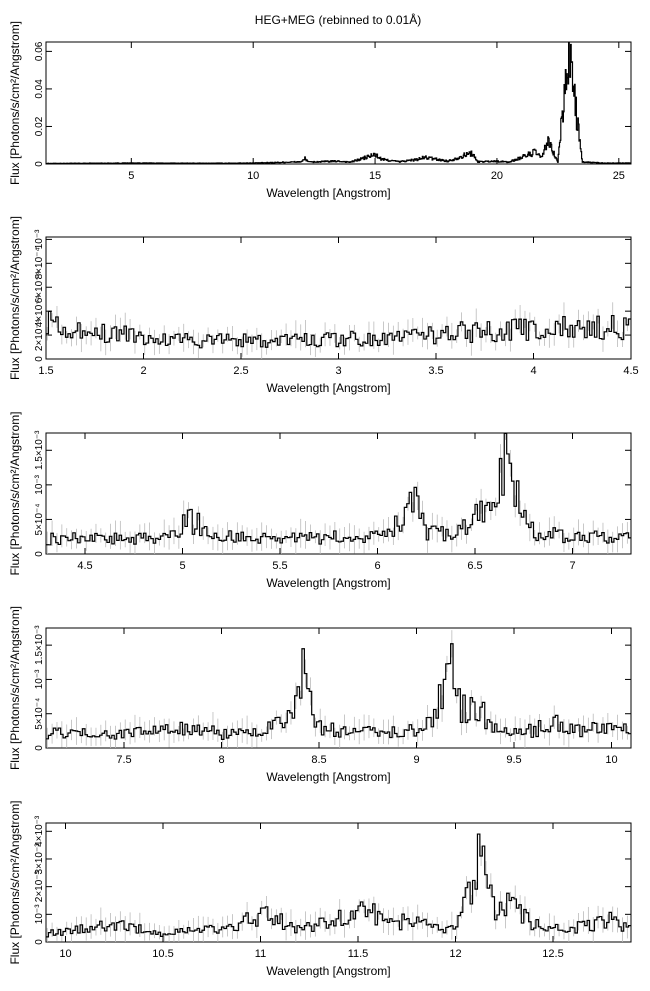 The height and width of the screenshot is (991, 650). I want to click on y-tick-label: 3×10⁻³, so click(39, 859).